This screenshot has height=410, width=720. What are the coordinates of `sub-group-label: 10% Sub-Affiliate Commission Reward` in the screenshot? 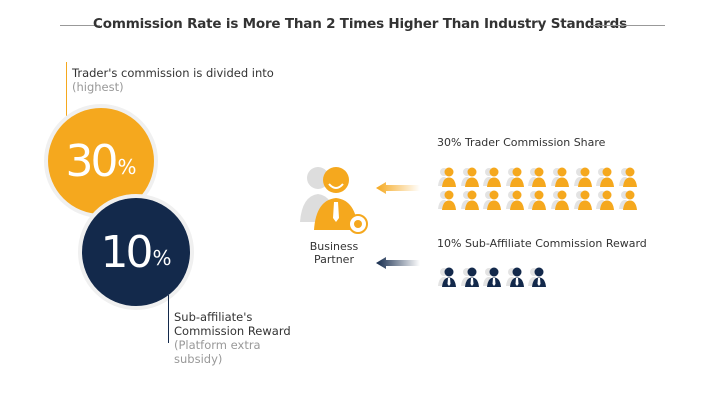 It's located at (542, 243).